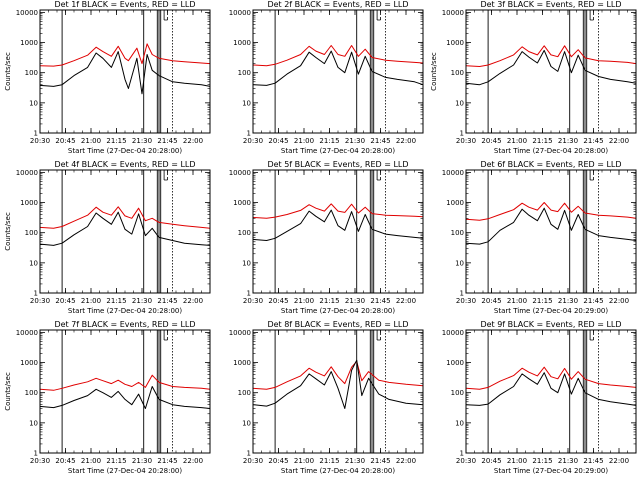  Describe the element at coordinates (550, 4) in the screenshot. I see `chart-title: Det 3f BLACK = Events, RED = LLD` at that location.